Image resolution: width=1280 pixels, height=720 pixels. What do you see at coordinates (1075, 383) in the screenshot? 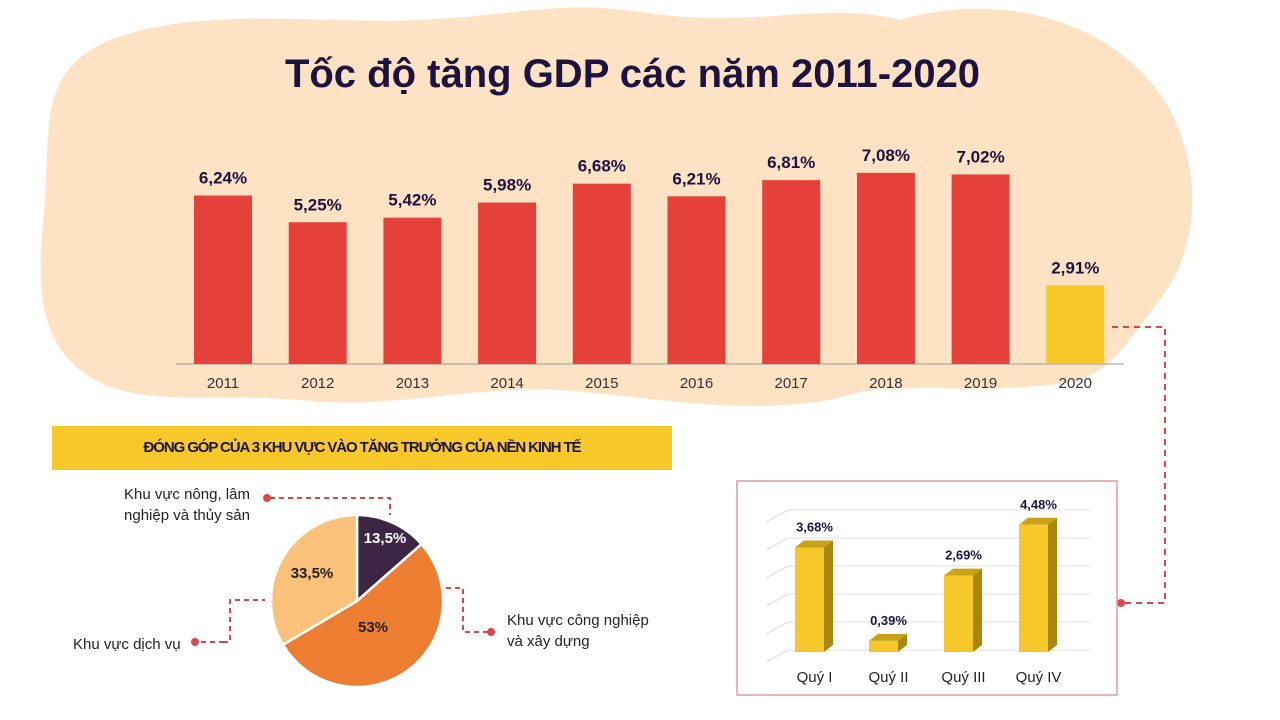
I see `x-tick-2020: 2020` at bounding box center [1075, 383].